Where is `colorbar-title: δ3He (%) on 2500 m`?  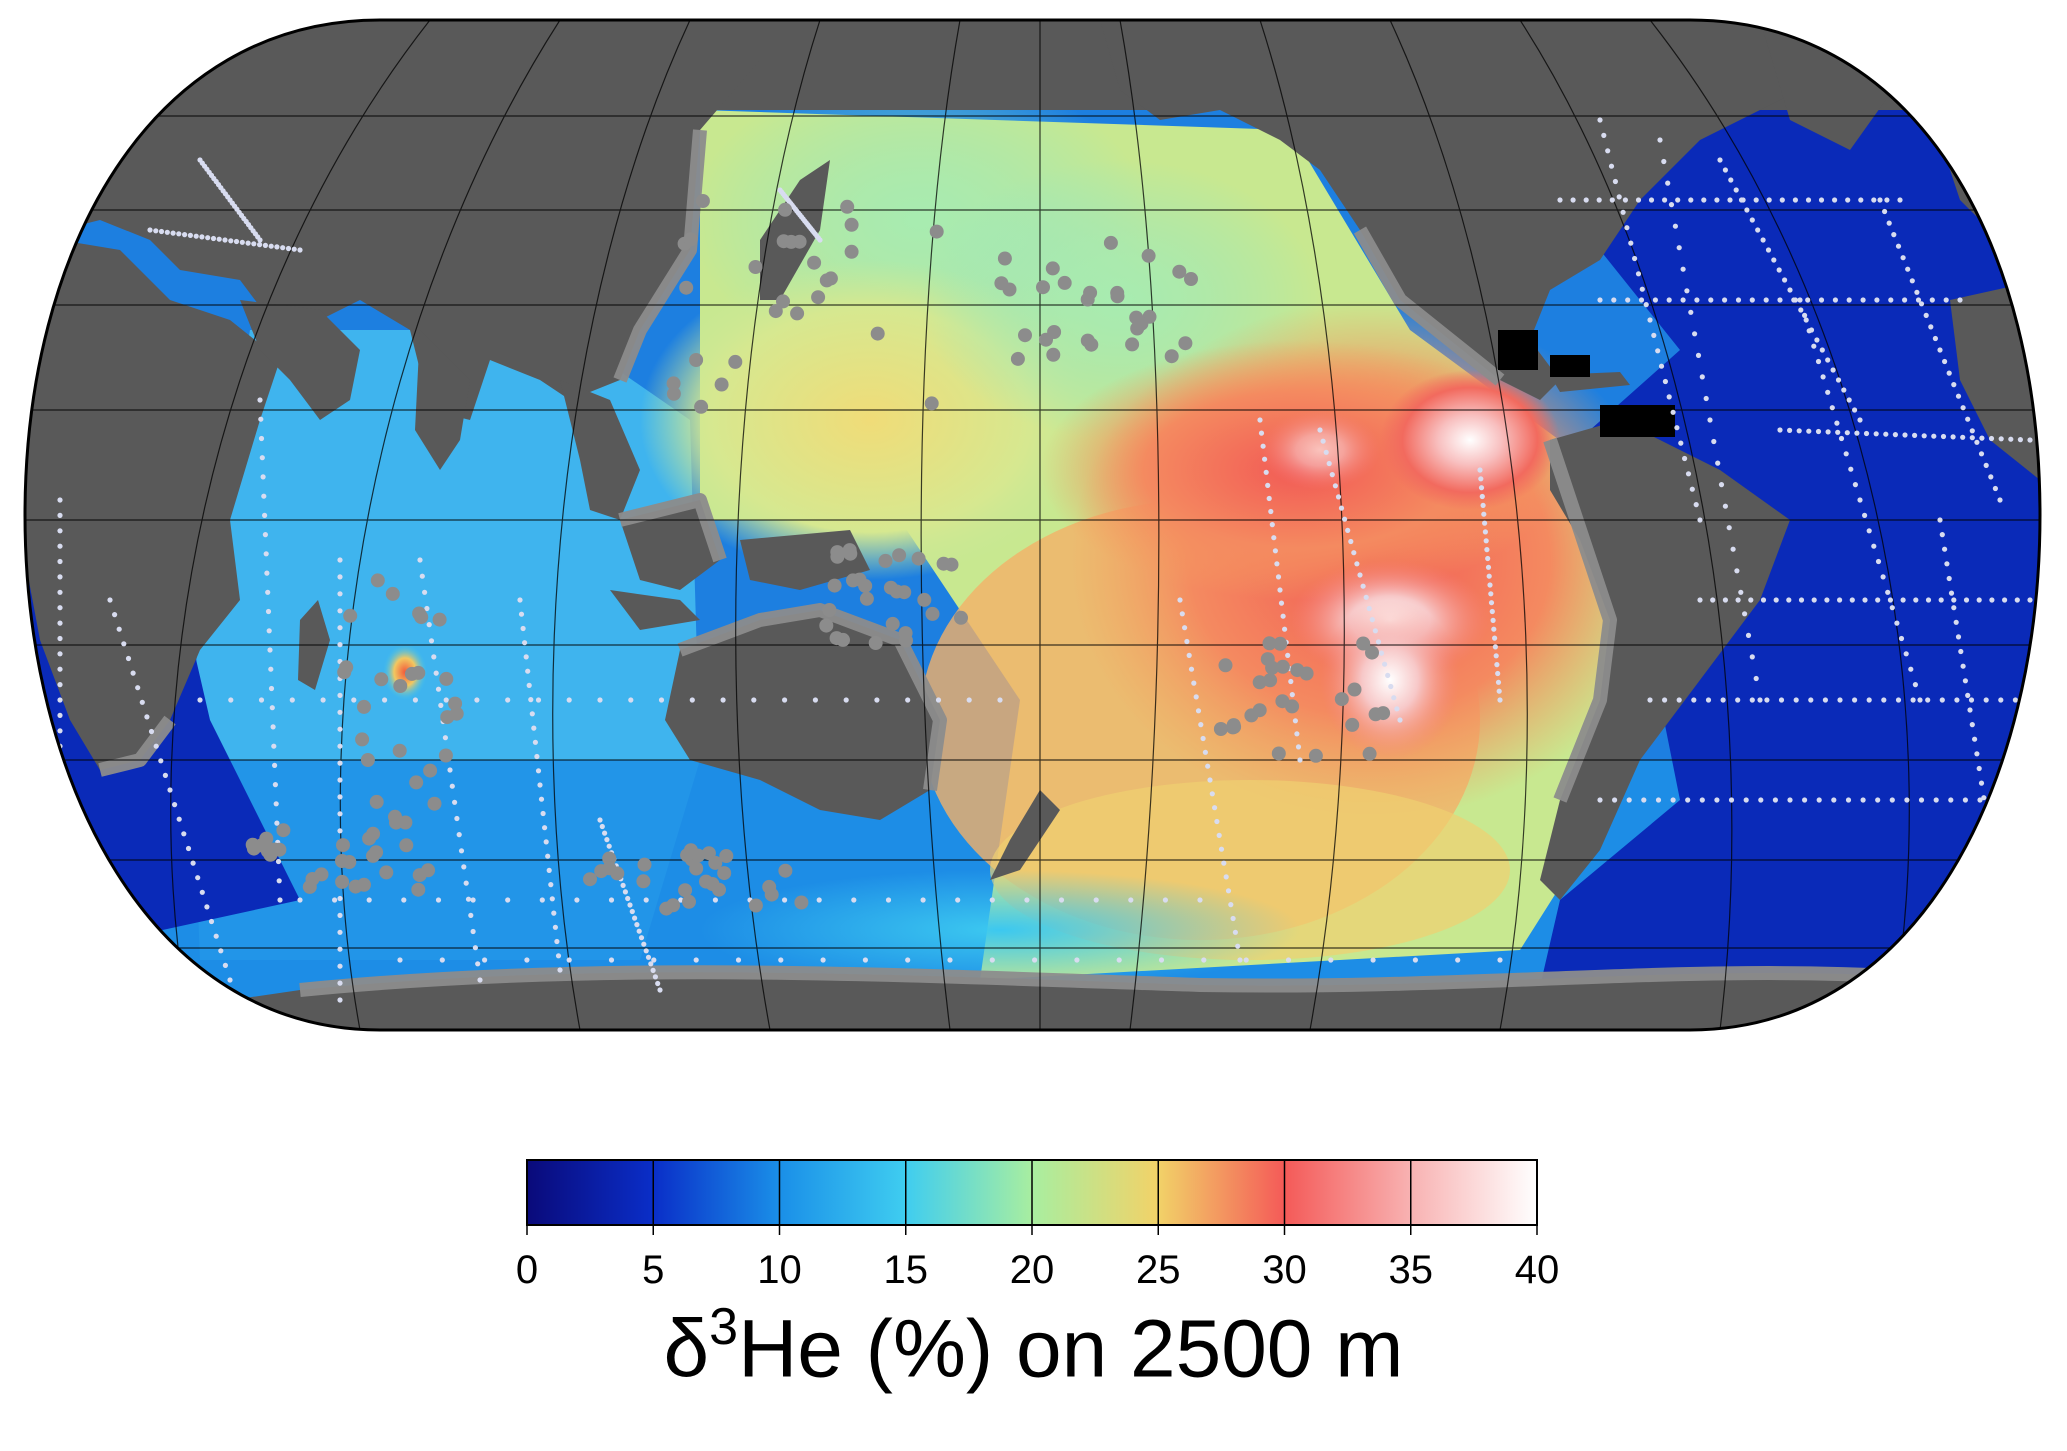 colorbar-title: δ3He (%) on 2500 m is located at coordinates (1033, 1345).